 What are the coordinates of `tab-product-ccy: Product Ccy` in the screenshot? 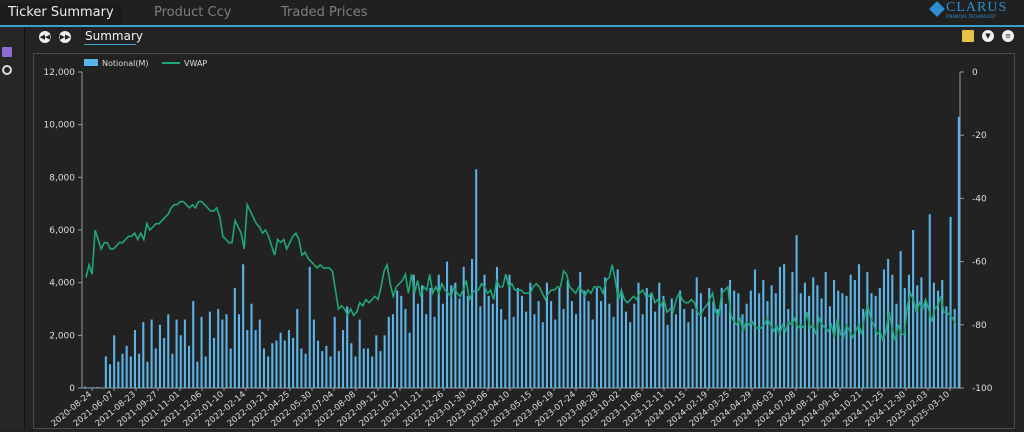 It's located at (193, 12).